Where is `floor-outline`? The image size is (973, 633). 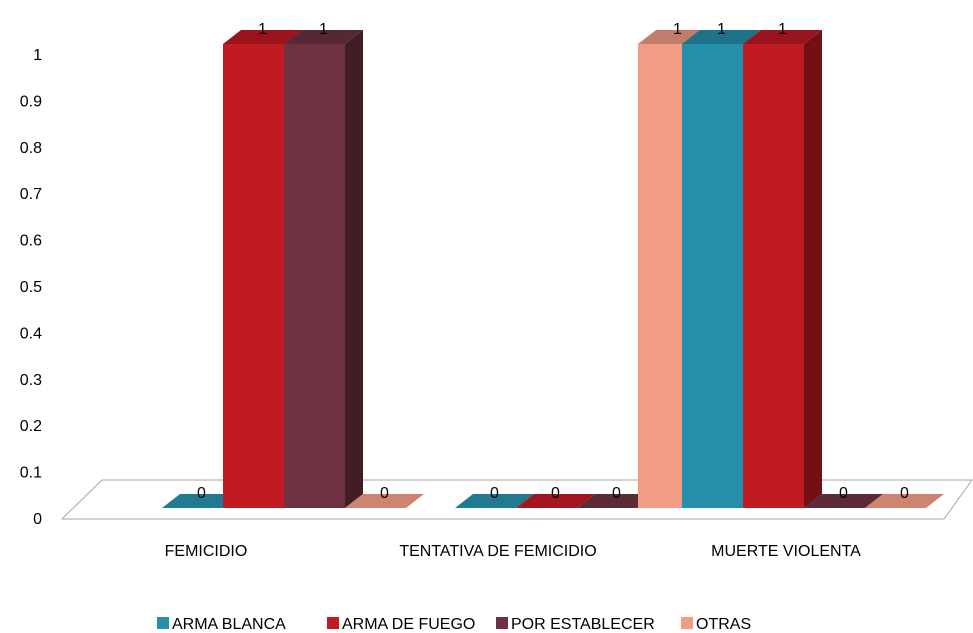
floor-outline is located at coordinates (516, 499).